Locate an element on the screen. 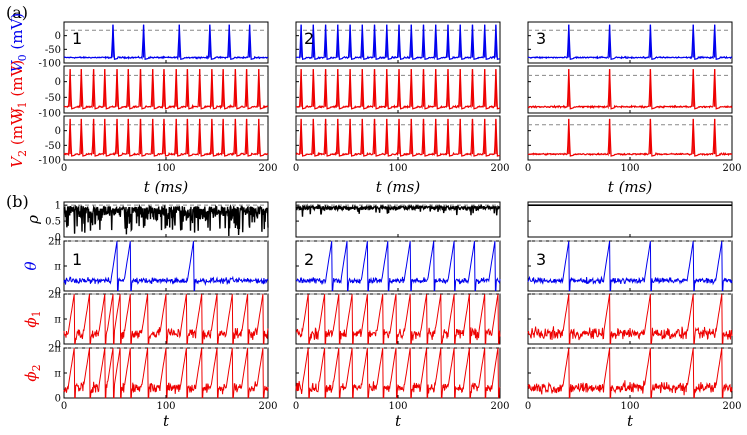 The height and width of the screenshot is (435, 747). panel-b-col1-phi2-trace is located at coordinates (166, 373).